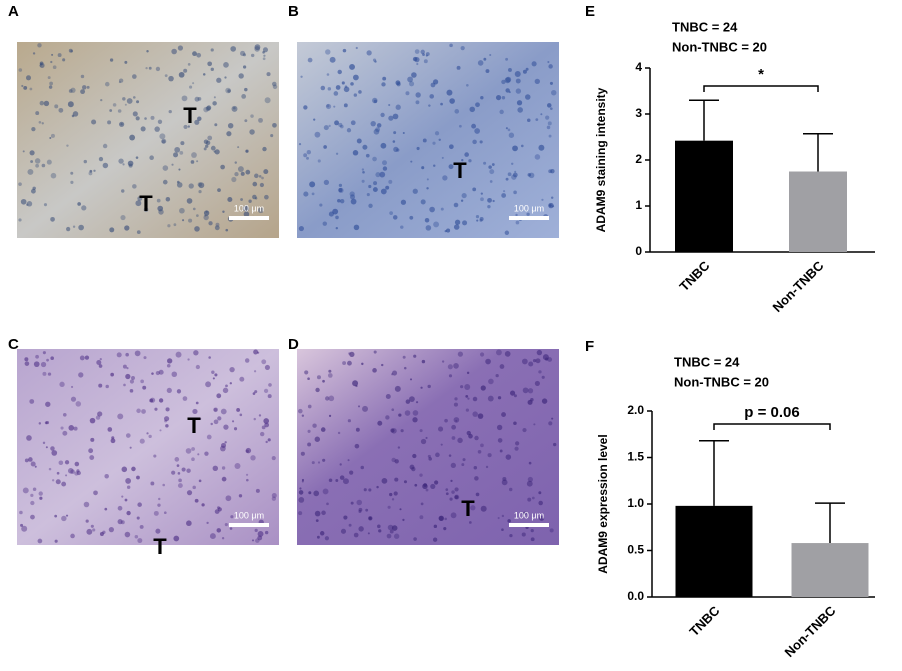 This screenshot has height=671, width=902. What do you see at coordinates (148, 447) in the screenshot?
I see `micrograph` at bounding box center [148, 447].